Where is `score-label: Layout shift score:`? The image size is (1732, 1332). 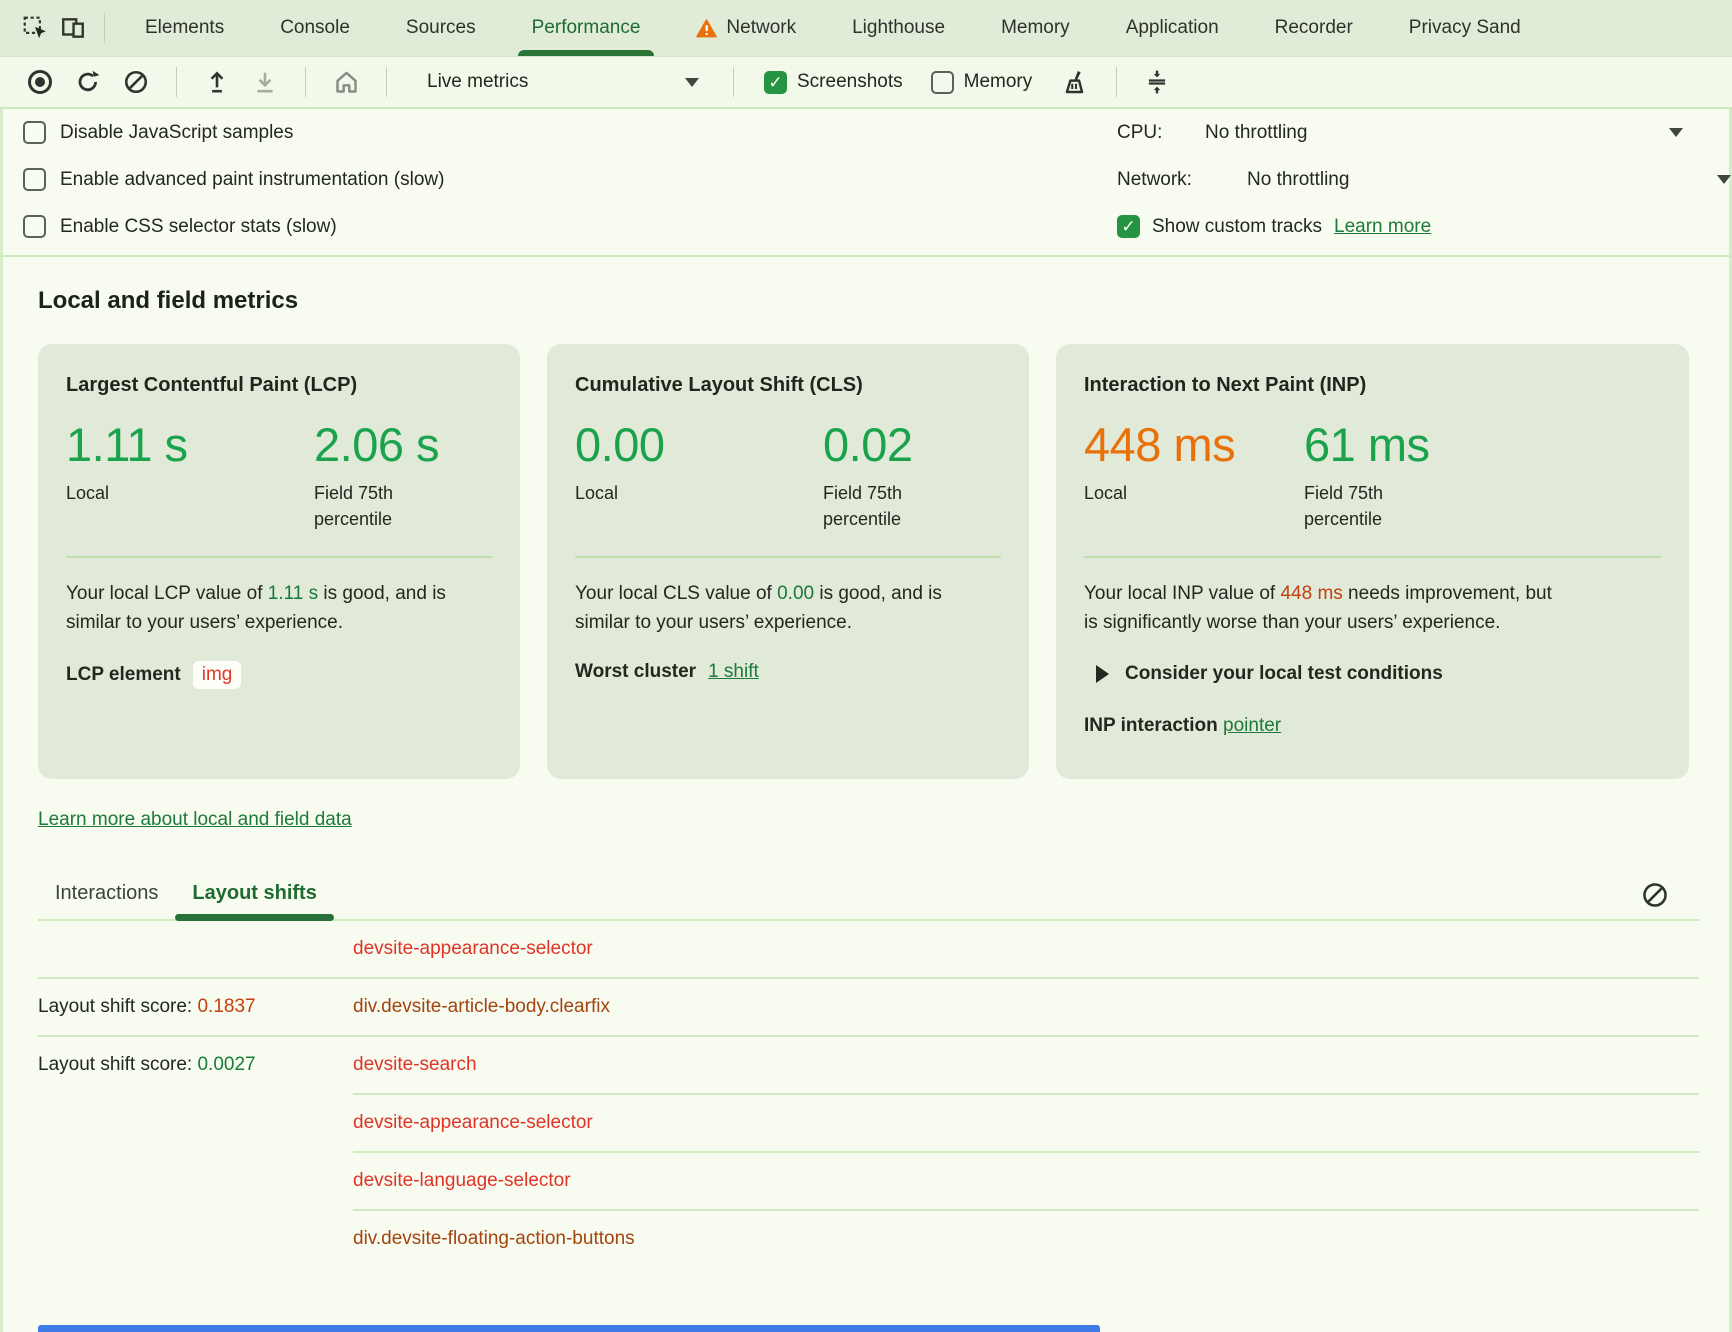 score-label: Layout shift score: is located at coordinates (118, 1006).